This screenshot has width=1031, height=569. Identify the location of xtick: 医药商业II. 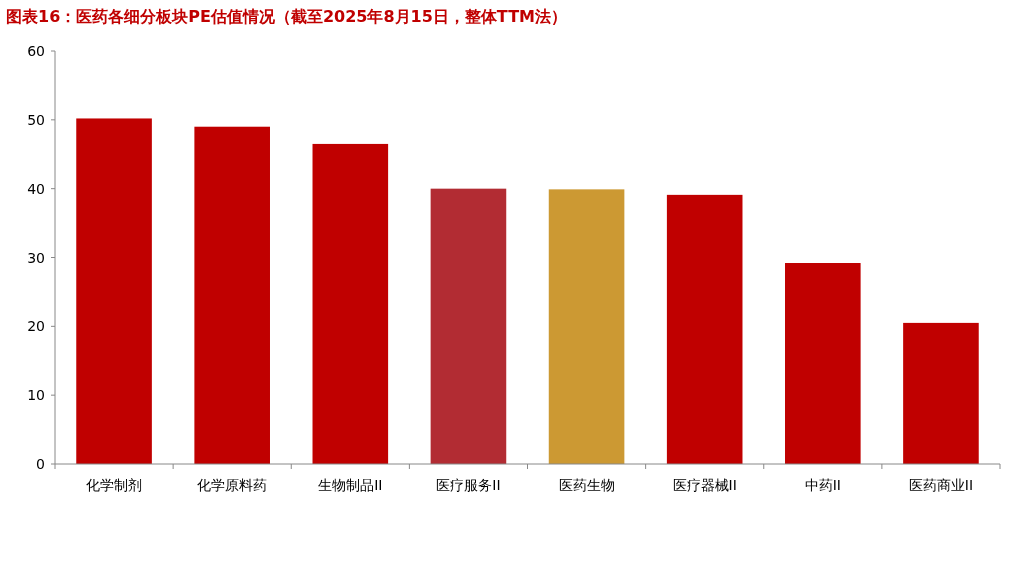
(941, 485).